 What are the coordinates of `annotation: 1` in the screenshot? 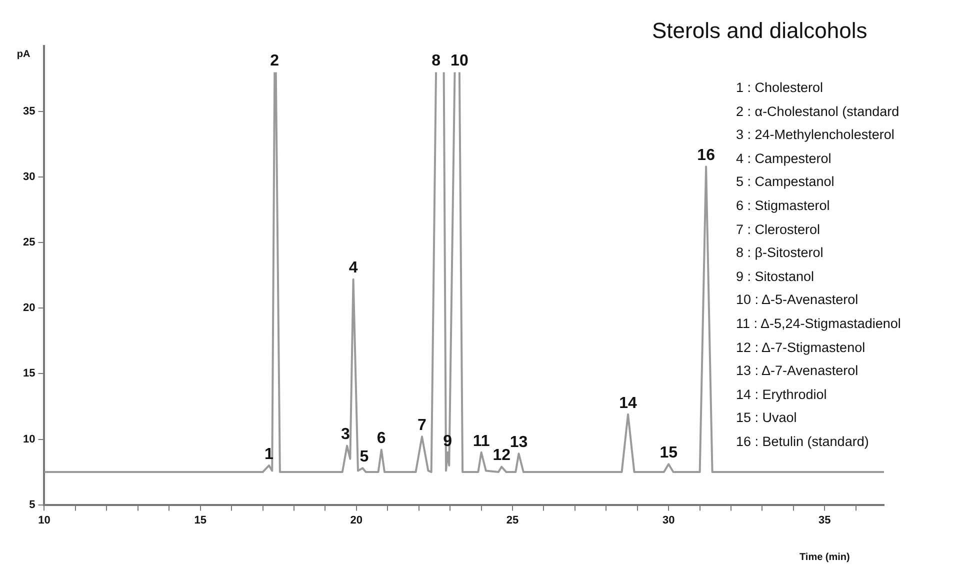 It's located at (269, 454).